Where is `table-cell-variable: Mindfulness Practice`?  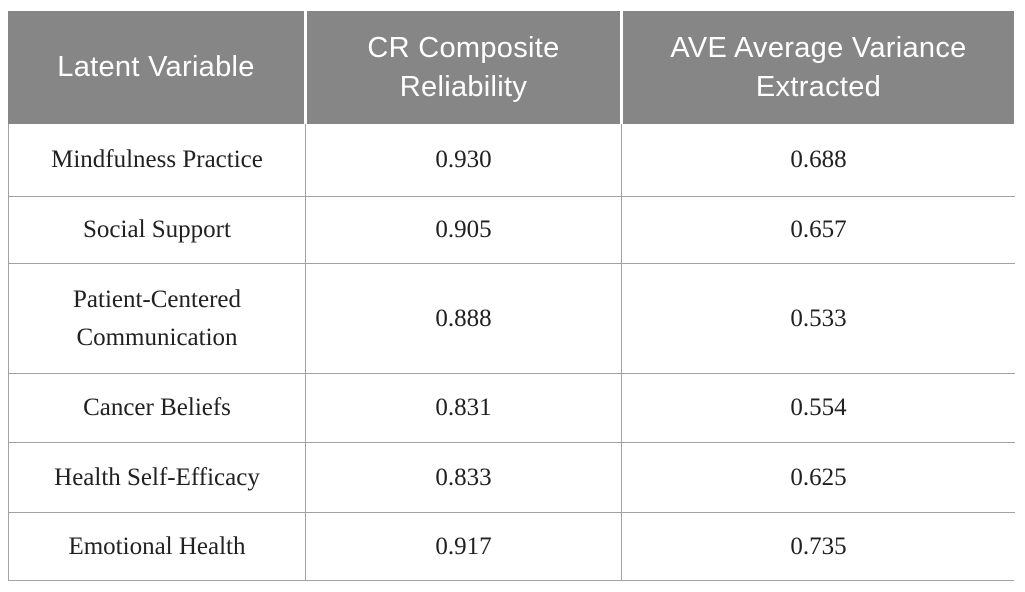
table-cell-variable: Mindfulness Practice is located at coordinates (157, 160).